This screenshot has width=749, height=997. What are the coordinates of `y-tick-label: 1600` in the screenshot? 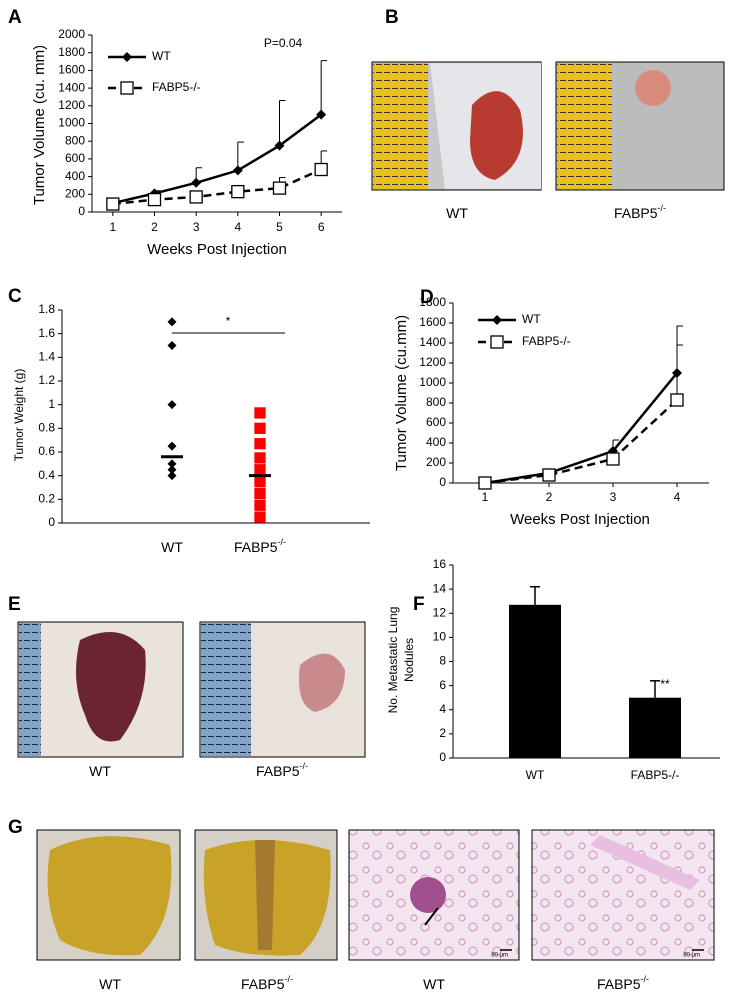 It's located at (432, 322).